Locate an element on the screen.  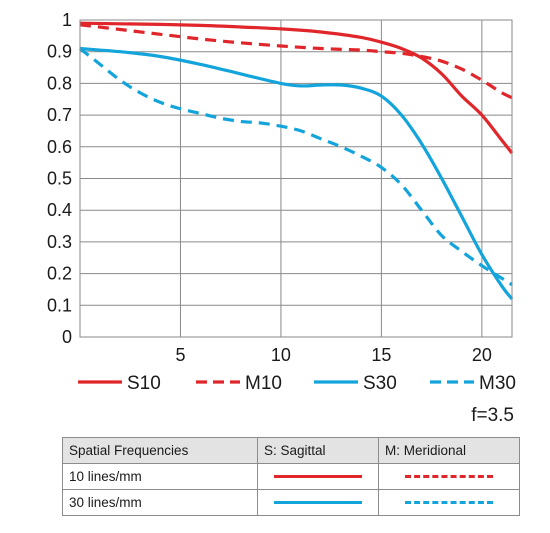
y-tick-label: 0.2 is located at coordinates (59, 274).